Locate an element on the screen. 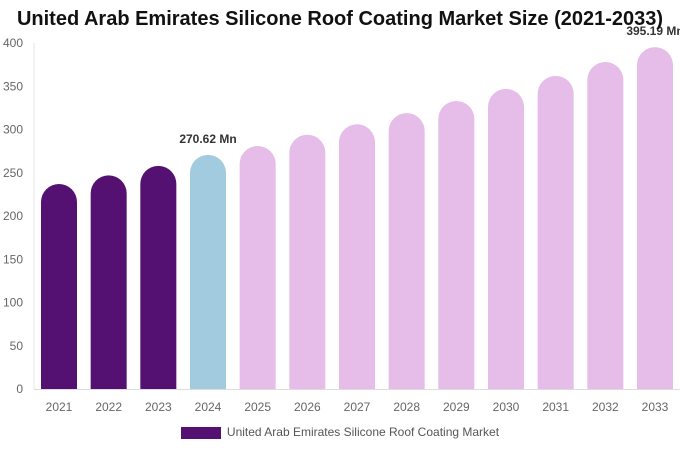 The height and width of the screenshot is (450, 680). x-tick-label: 2028 is located at coordinates (406, 407).